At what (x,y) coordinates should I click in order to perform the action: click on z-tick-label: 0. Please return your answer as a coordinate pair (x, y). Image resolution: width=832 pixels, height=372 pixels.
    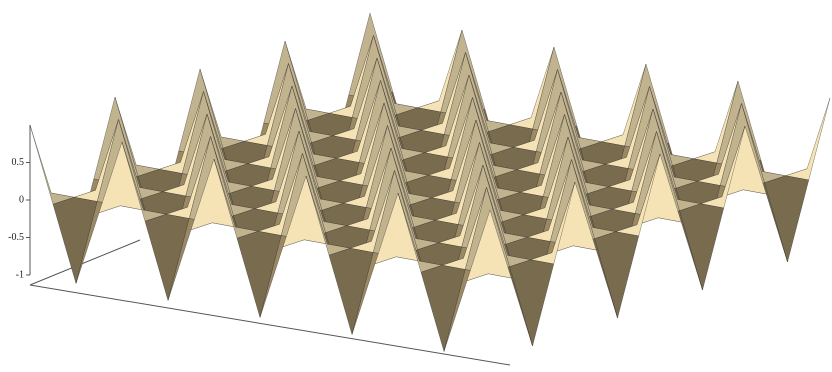
    Looking at the image, I should click on (21, 199).